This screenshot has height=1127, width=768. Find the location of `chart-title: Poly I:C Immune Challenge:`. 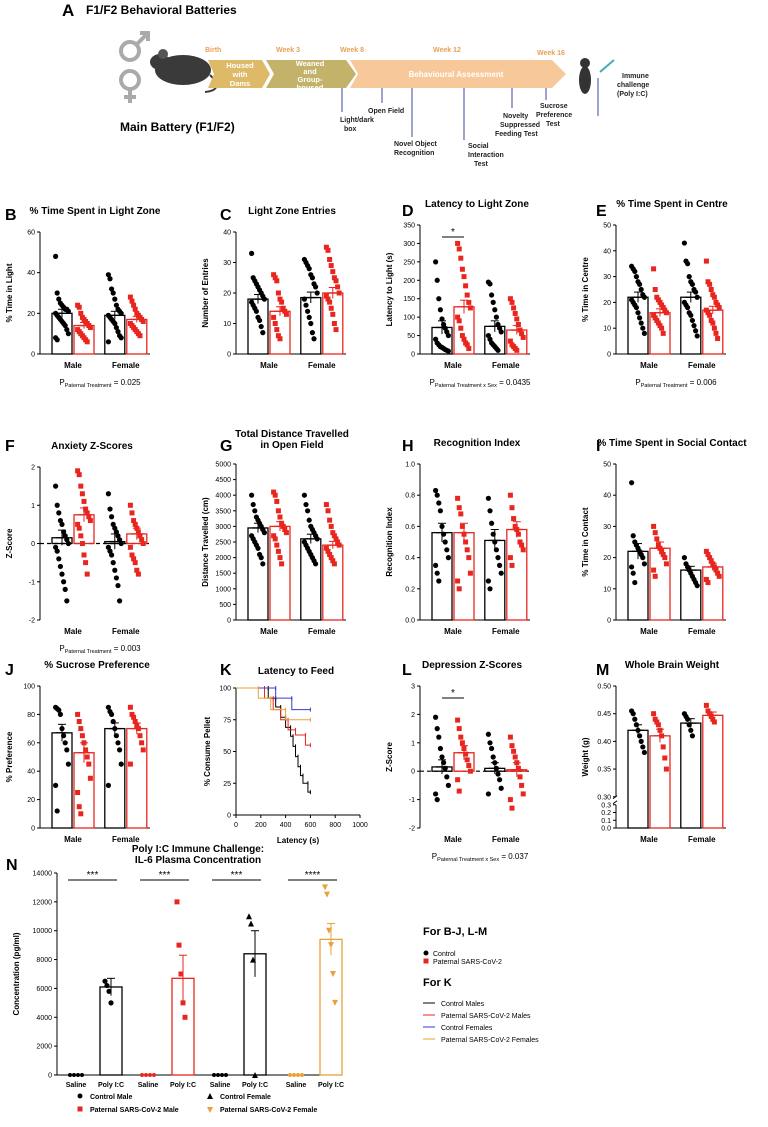

chart-title: Poly I:C Immune Challenge: is located at coordinates (198, 849).